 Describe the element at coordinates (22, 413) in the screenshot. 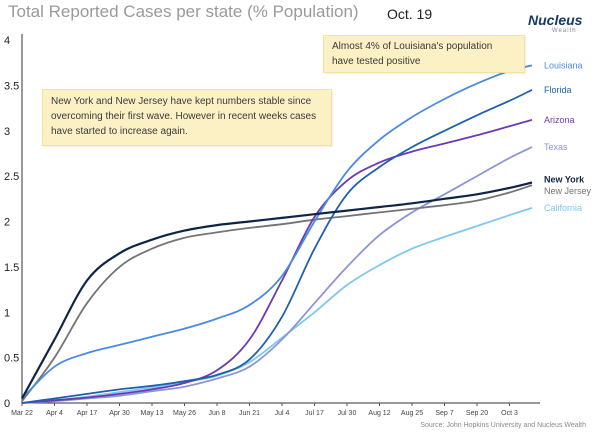

I see `x-tick-label: Mar 22` at that location.